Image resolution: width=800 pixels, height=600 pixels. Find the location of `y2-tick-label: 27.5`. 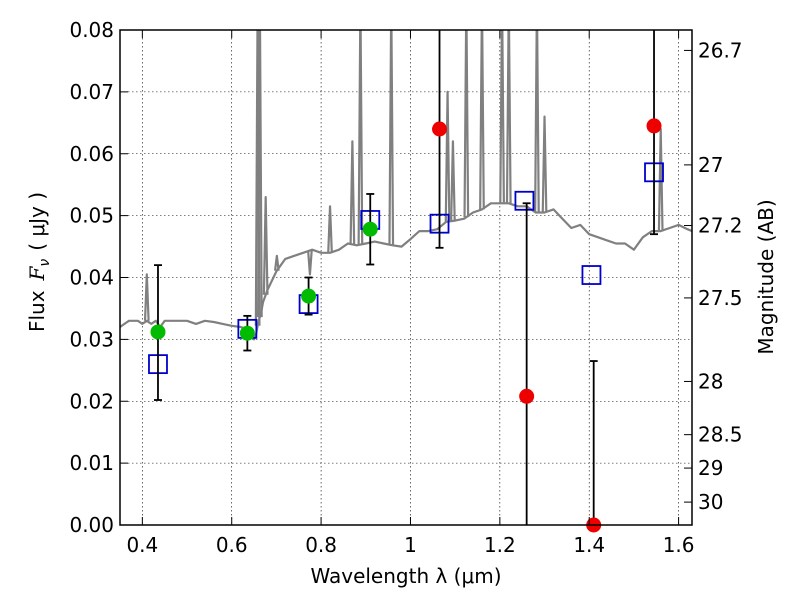

y2-tick-label: 27.5 is located at coordinates (720, 298).